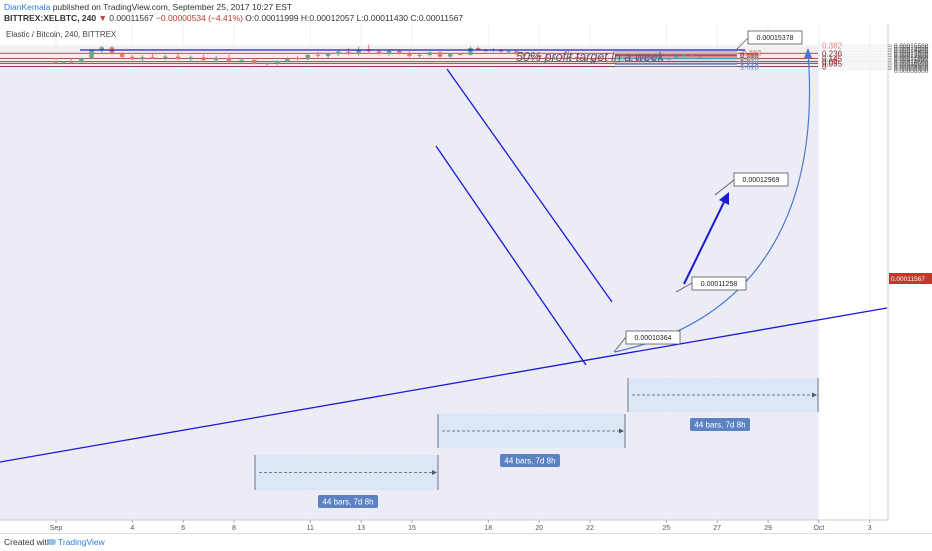  What do you see at coordinates (832, 53) in the screenshot?
I see `fib-label-1: 0.236` at bounding box center [832, 53].